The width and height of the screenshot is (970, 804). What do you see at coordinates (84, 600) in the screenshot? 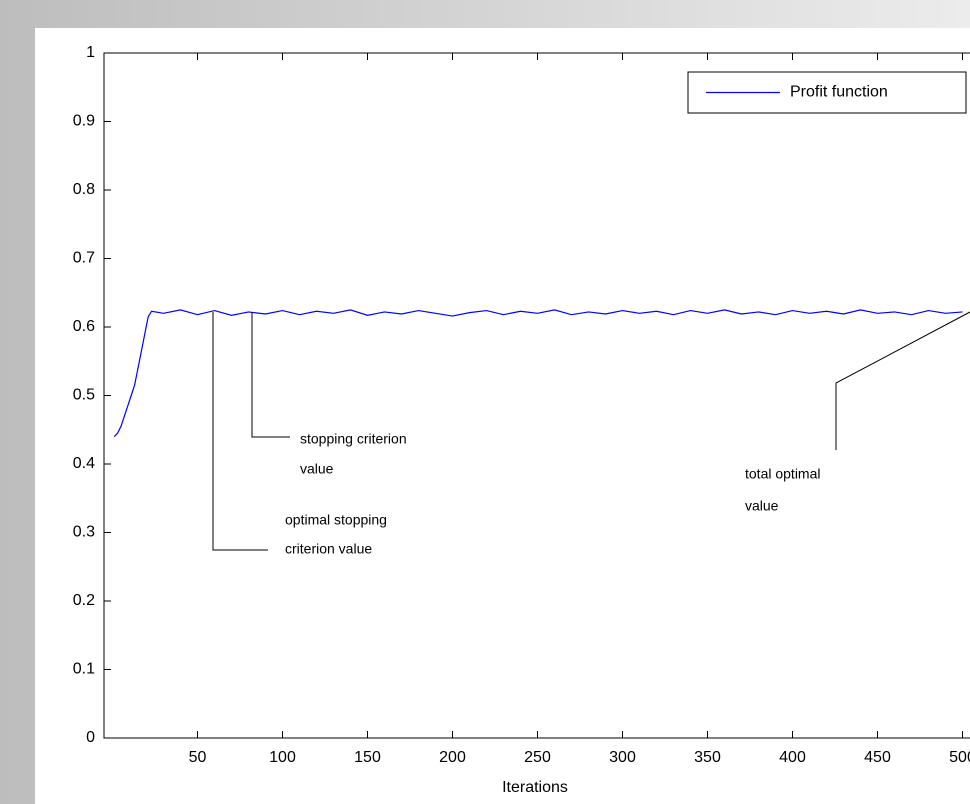
I see `y-tick-label: 0.2` at bounding box center [84, 600].